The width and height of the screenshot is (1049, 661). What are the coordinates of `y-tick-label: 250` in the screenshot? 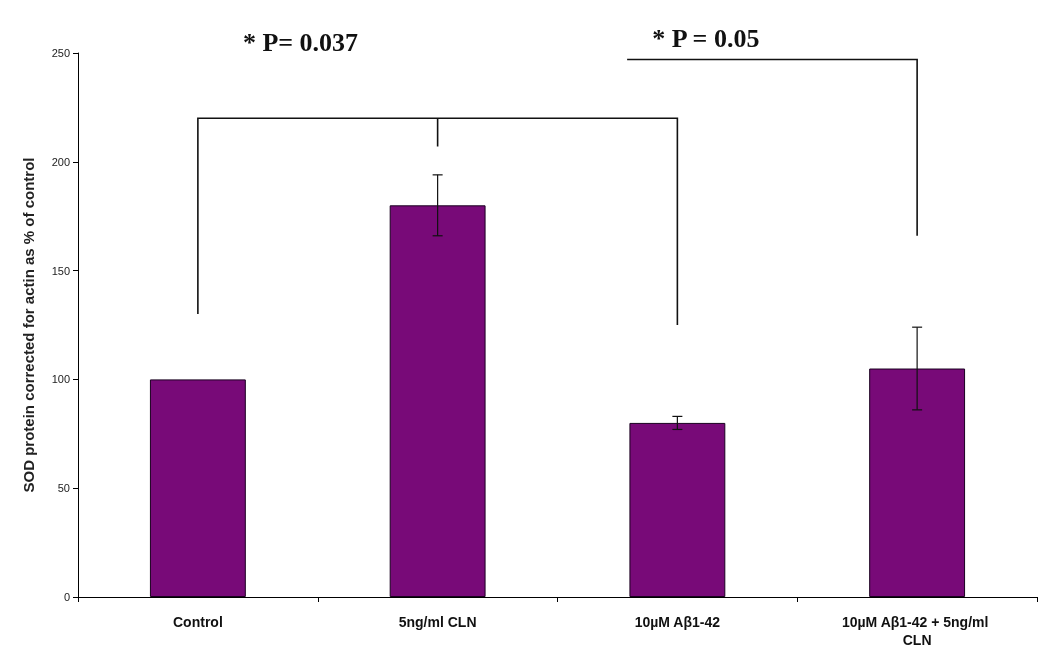 It's located at (60, 53).